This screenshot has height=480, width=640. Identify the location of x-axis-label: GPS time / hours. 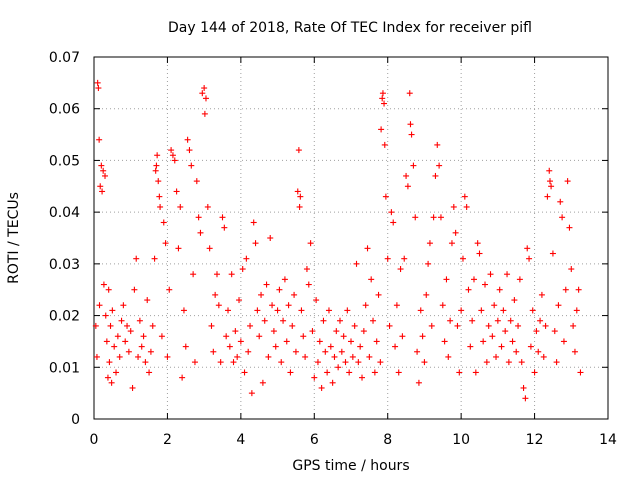
(350, 466).